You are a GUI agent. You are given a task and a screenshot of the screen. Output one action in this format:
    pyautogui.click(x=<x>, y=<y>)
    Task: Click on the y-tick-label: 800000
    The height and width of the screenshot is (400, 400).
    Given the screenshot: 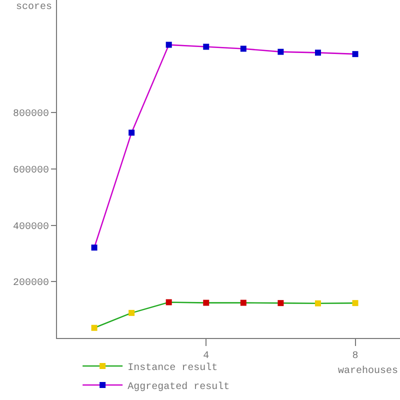 What is the action you would take?
    pyautogui.click(x=30, y=114)
    